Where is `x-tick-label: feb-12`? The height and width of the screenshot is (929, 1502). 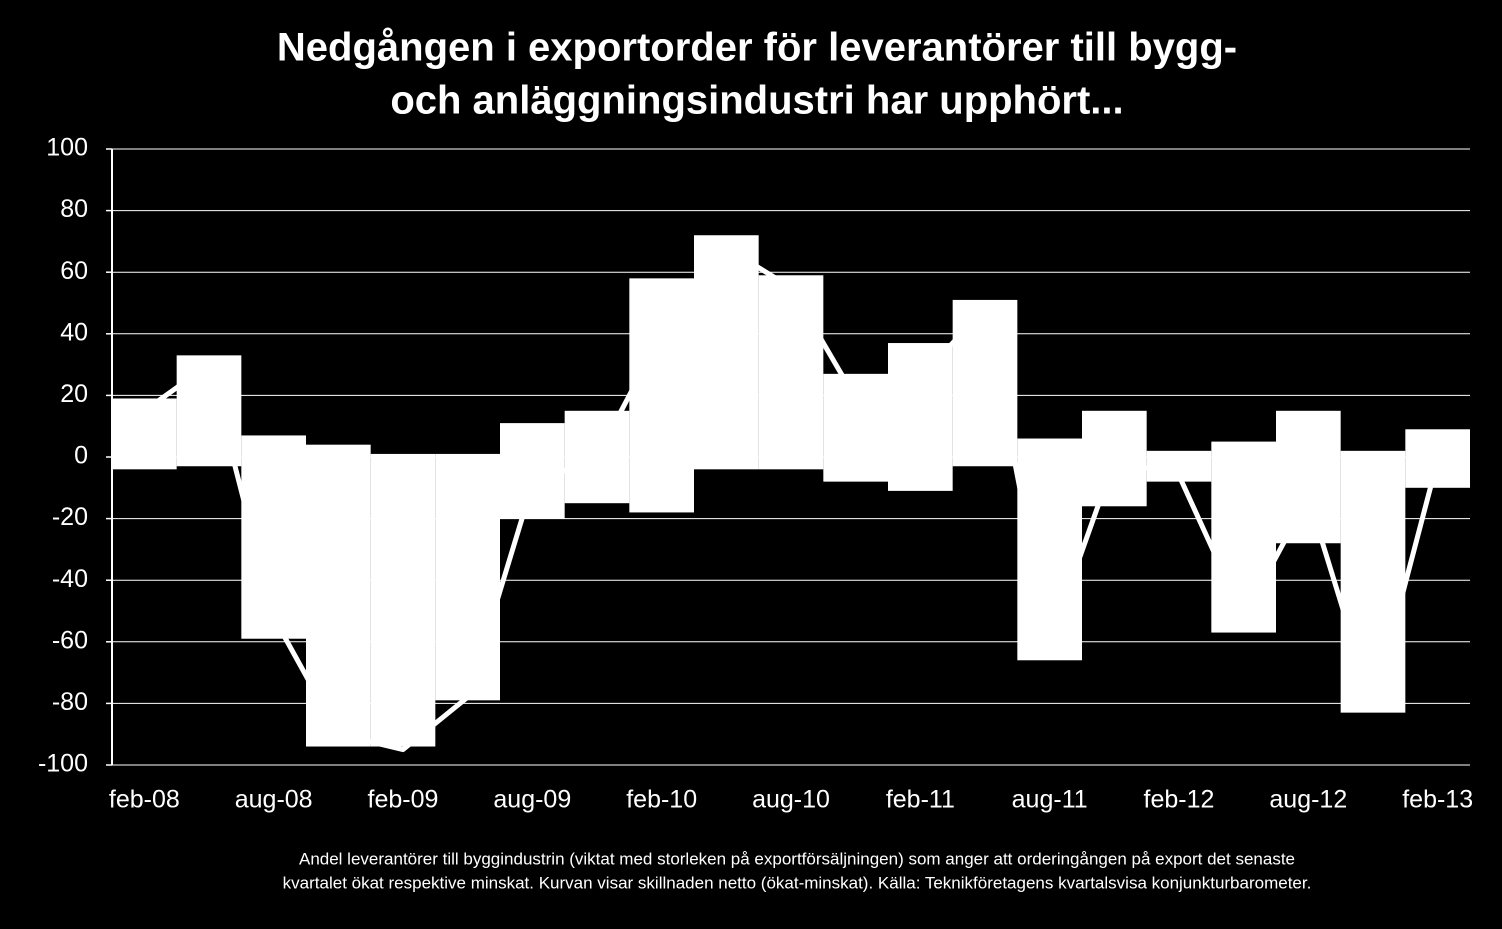
x-tick-label: feb-12 is located at coordinates (1179, 800).